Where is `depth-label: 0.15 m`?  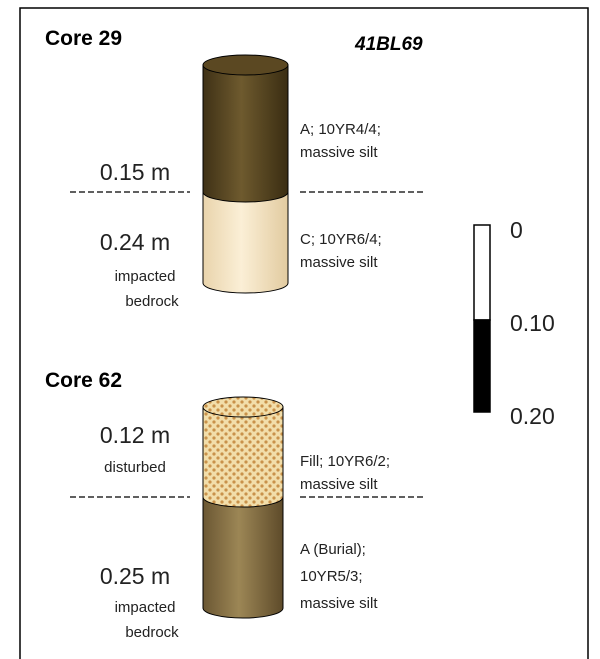
depth-label: 0.15 m is located at coordinates (135, 172).